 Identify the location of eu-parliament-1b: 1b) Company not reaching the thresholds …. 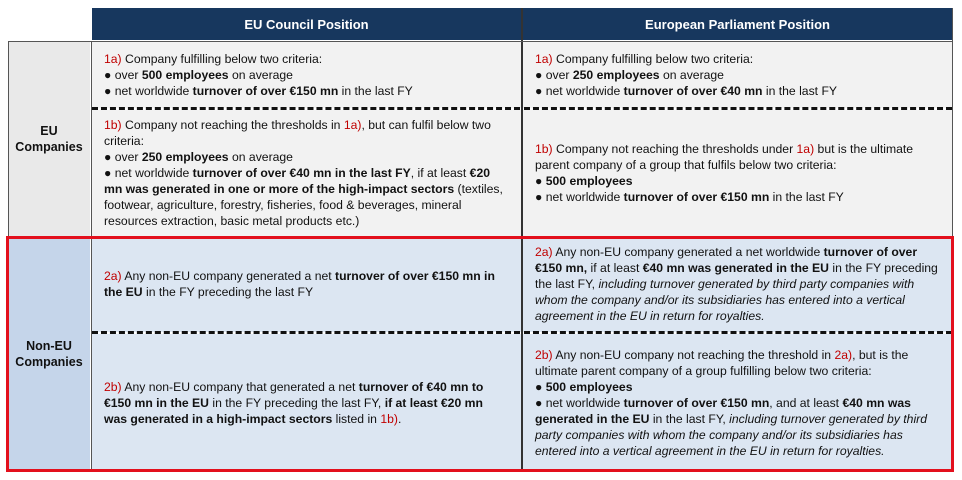
(737, 173).